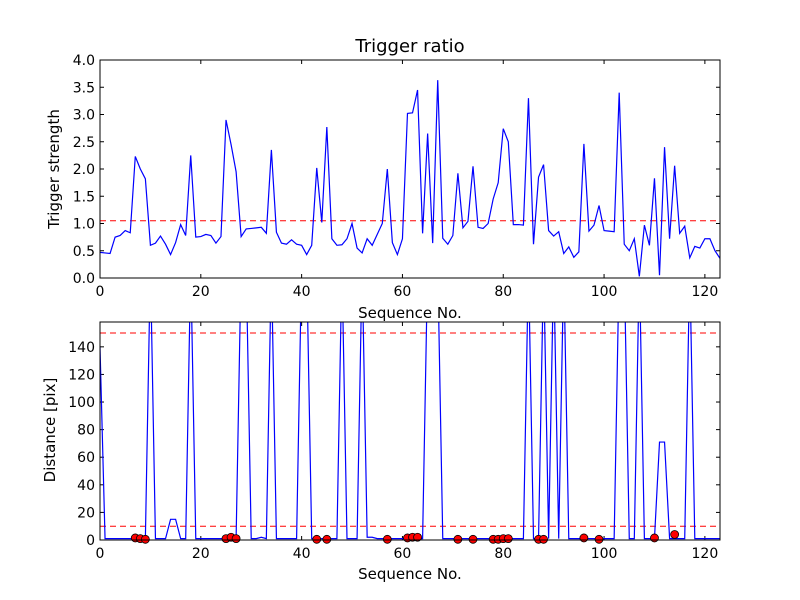  What do you see at coordinates (81, 375) in the screenshot?
I see `bottom-y-tick-label: 120` at bounding box center [81, 375].